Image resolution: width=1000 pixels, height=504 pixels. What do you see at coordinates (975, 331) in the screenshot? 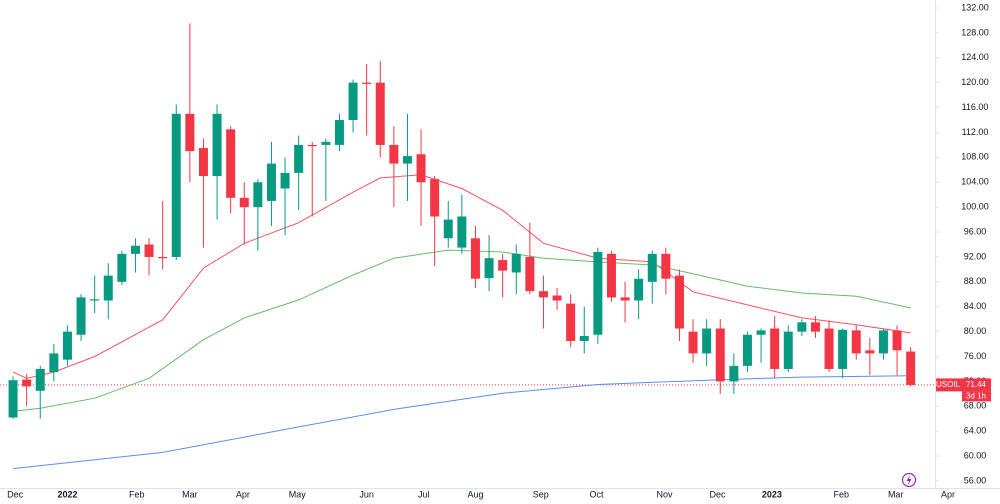
I see `y-tick-label: 80.00` at bounding box center [975, 331].